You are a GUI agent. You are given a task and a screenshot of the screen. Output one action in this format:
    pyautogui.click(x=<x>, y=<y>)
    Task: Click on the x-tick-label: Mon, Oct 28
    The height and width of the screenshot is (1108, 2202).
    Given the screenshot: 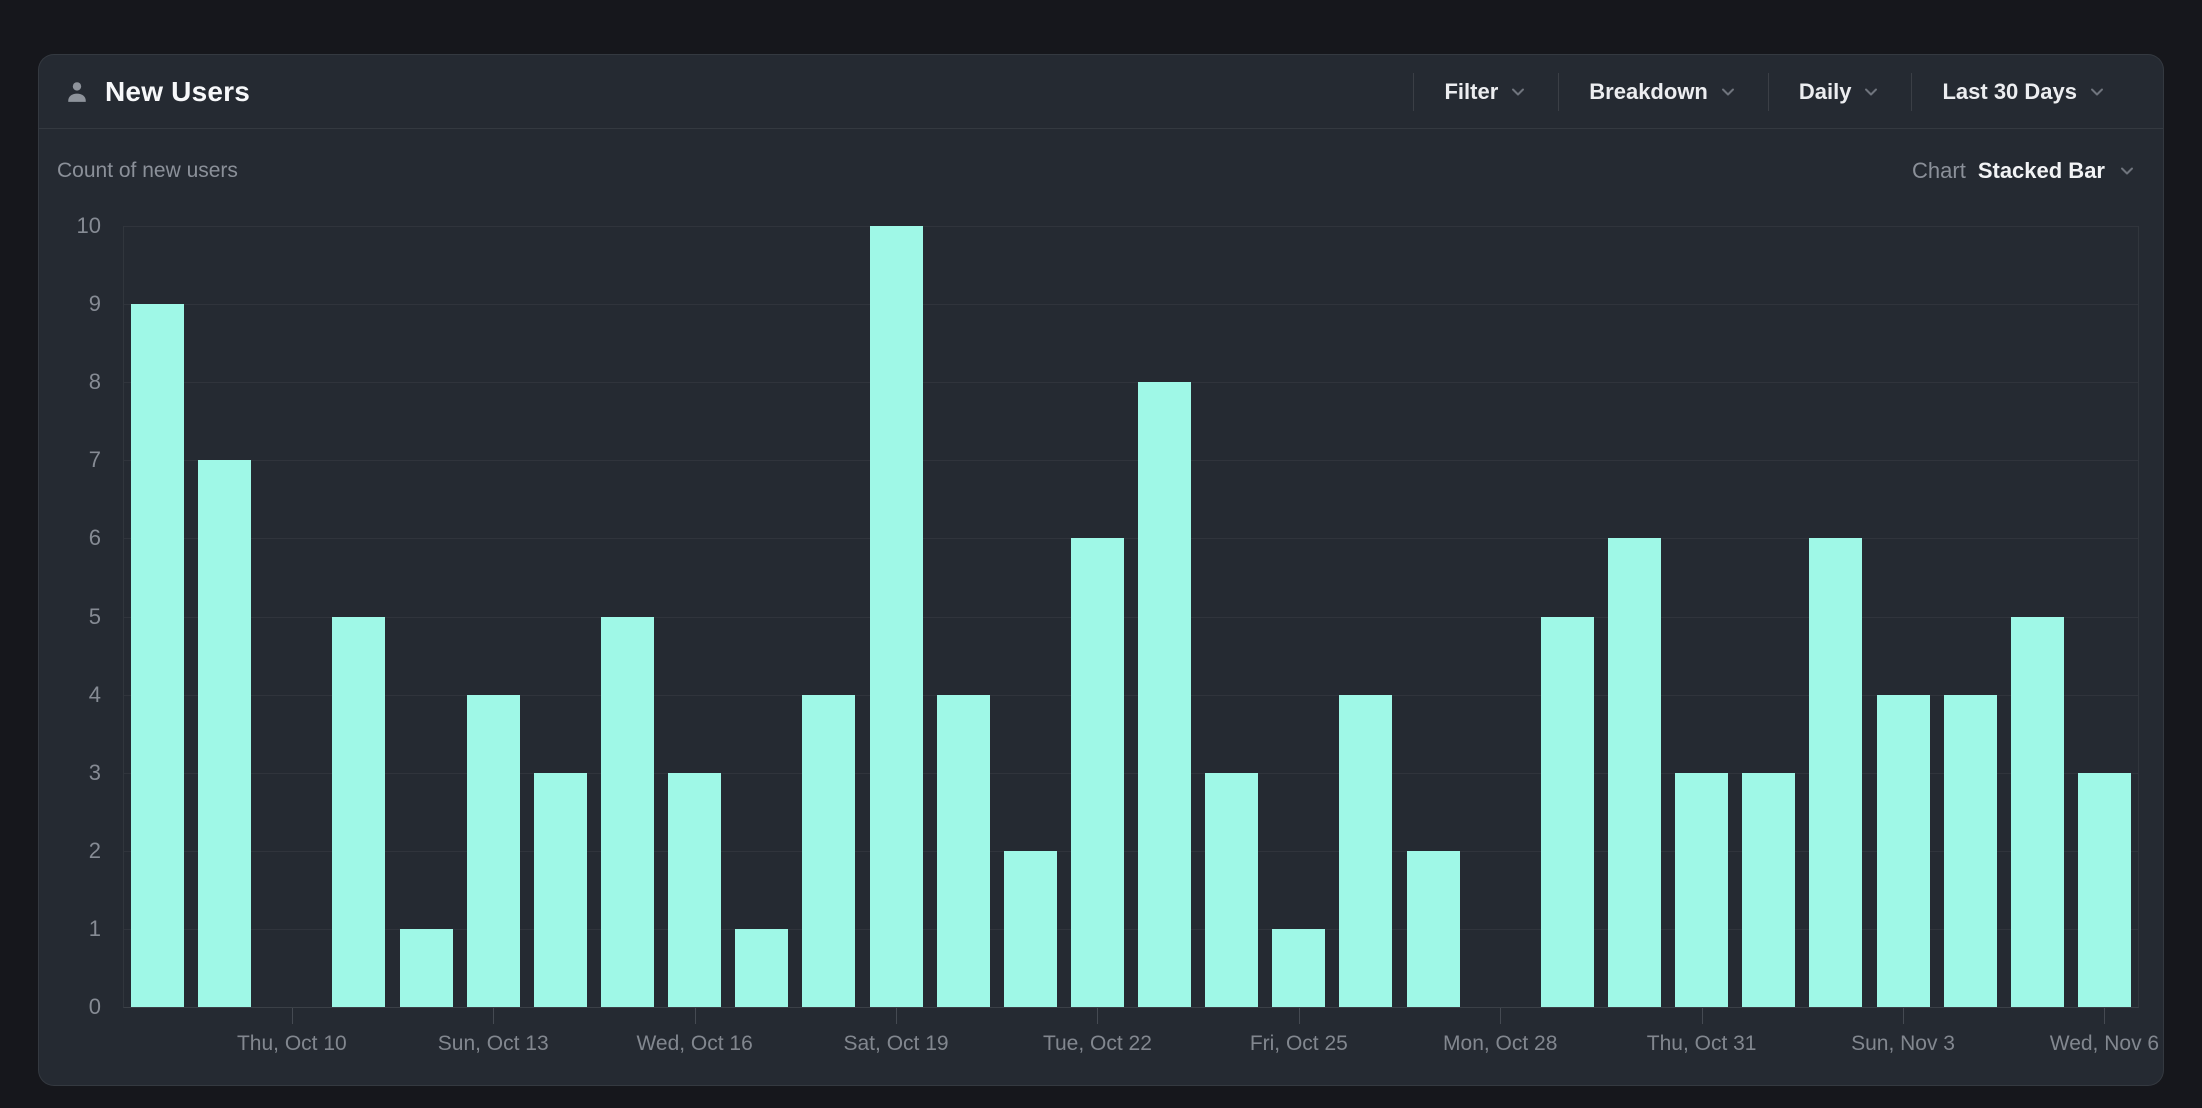 What is the action you would take?
    pyautogui.click(x=1500, y=1043)
    